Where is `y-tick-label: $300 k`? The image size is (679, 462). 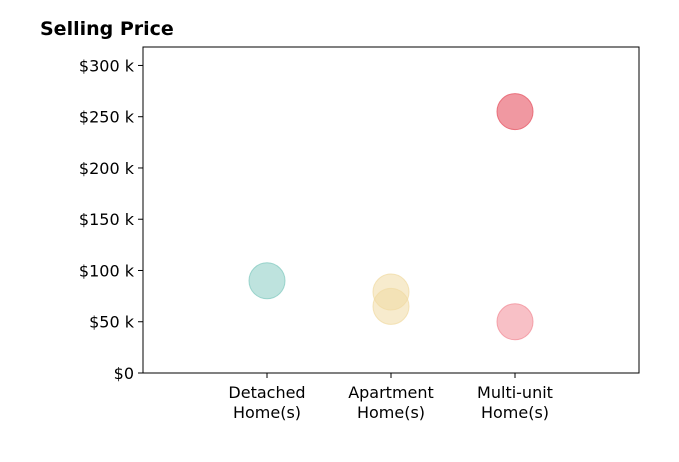
y-tick-label: $300 k is located at coordinates (107, 65).